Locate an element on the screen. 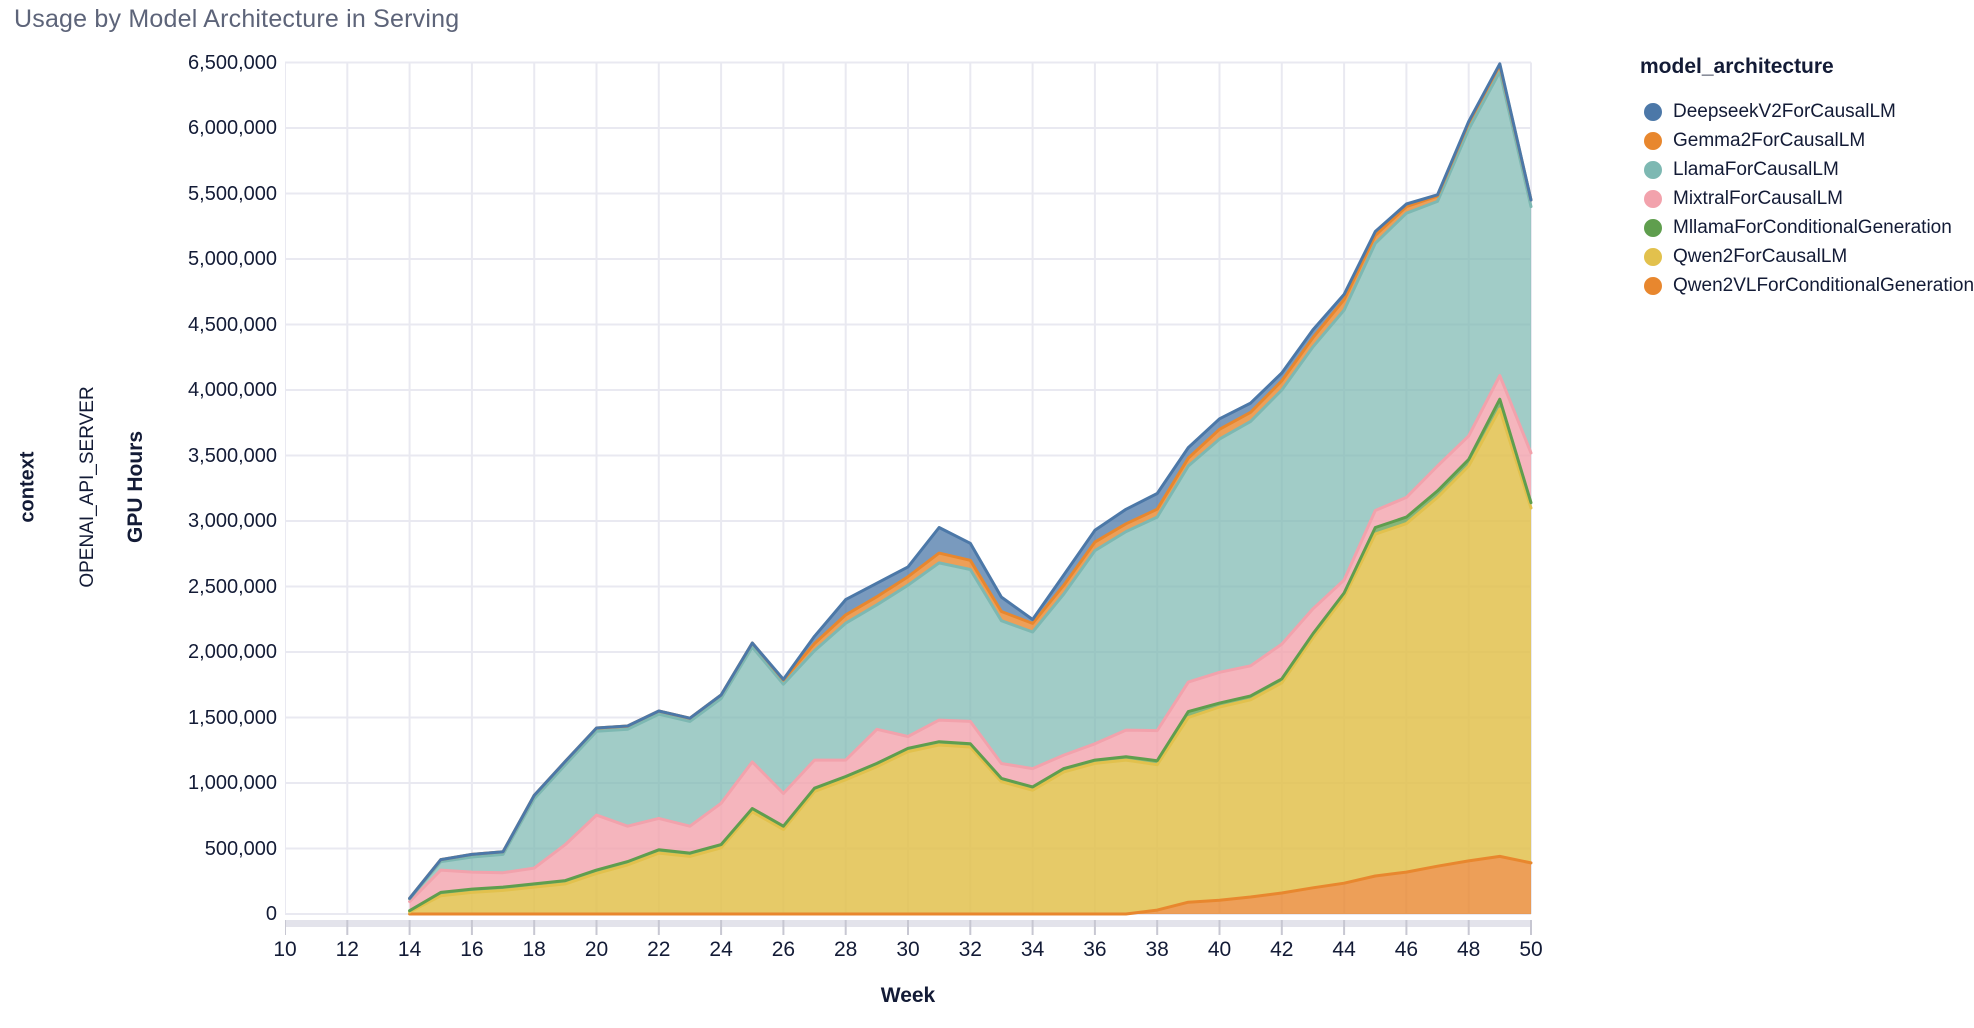 This screenshot has height=1028, width=1974. x-tick-label: 48 is located at coordinates (1469, 949).